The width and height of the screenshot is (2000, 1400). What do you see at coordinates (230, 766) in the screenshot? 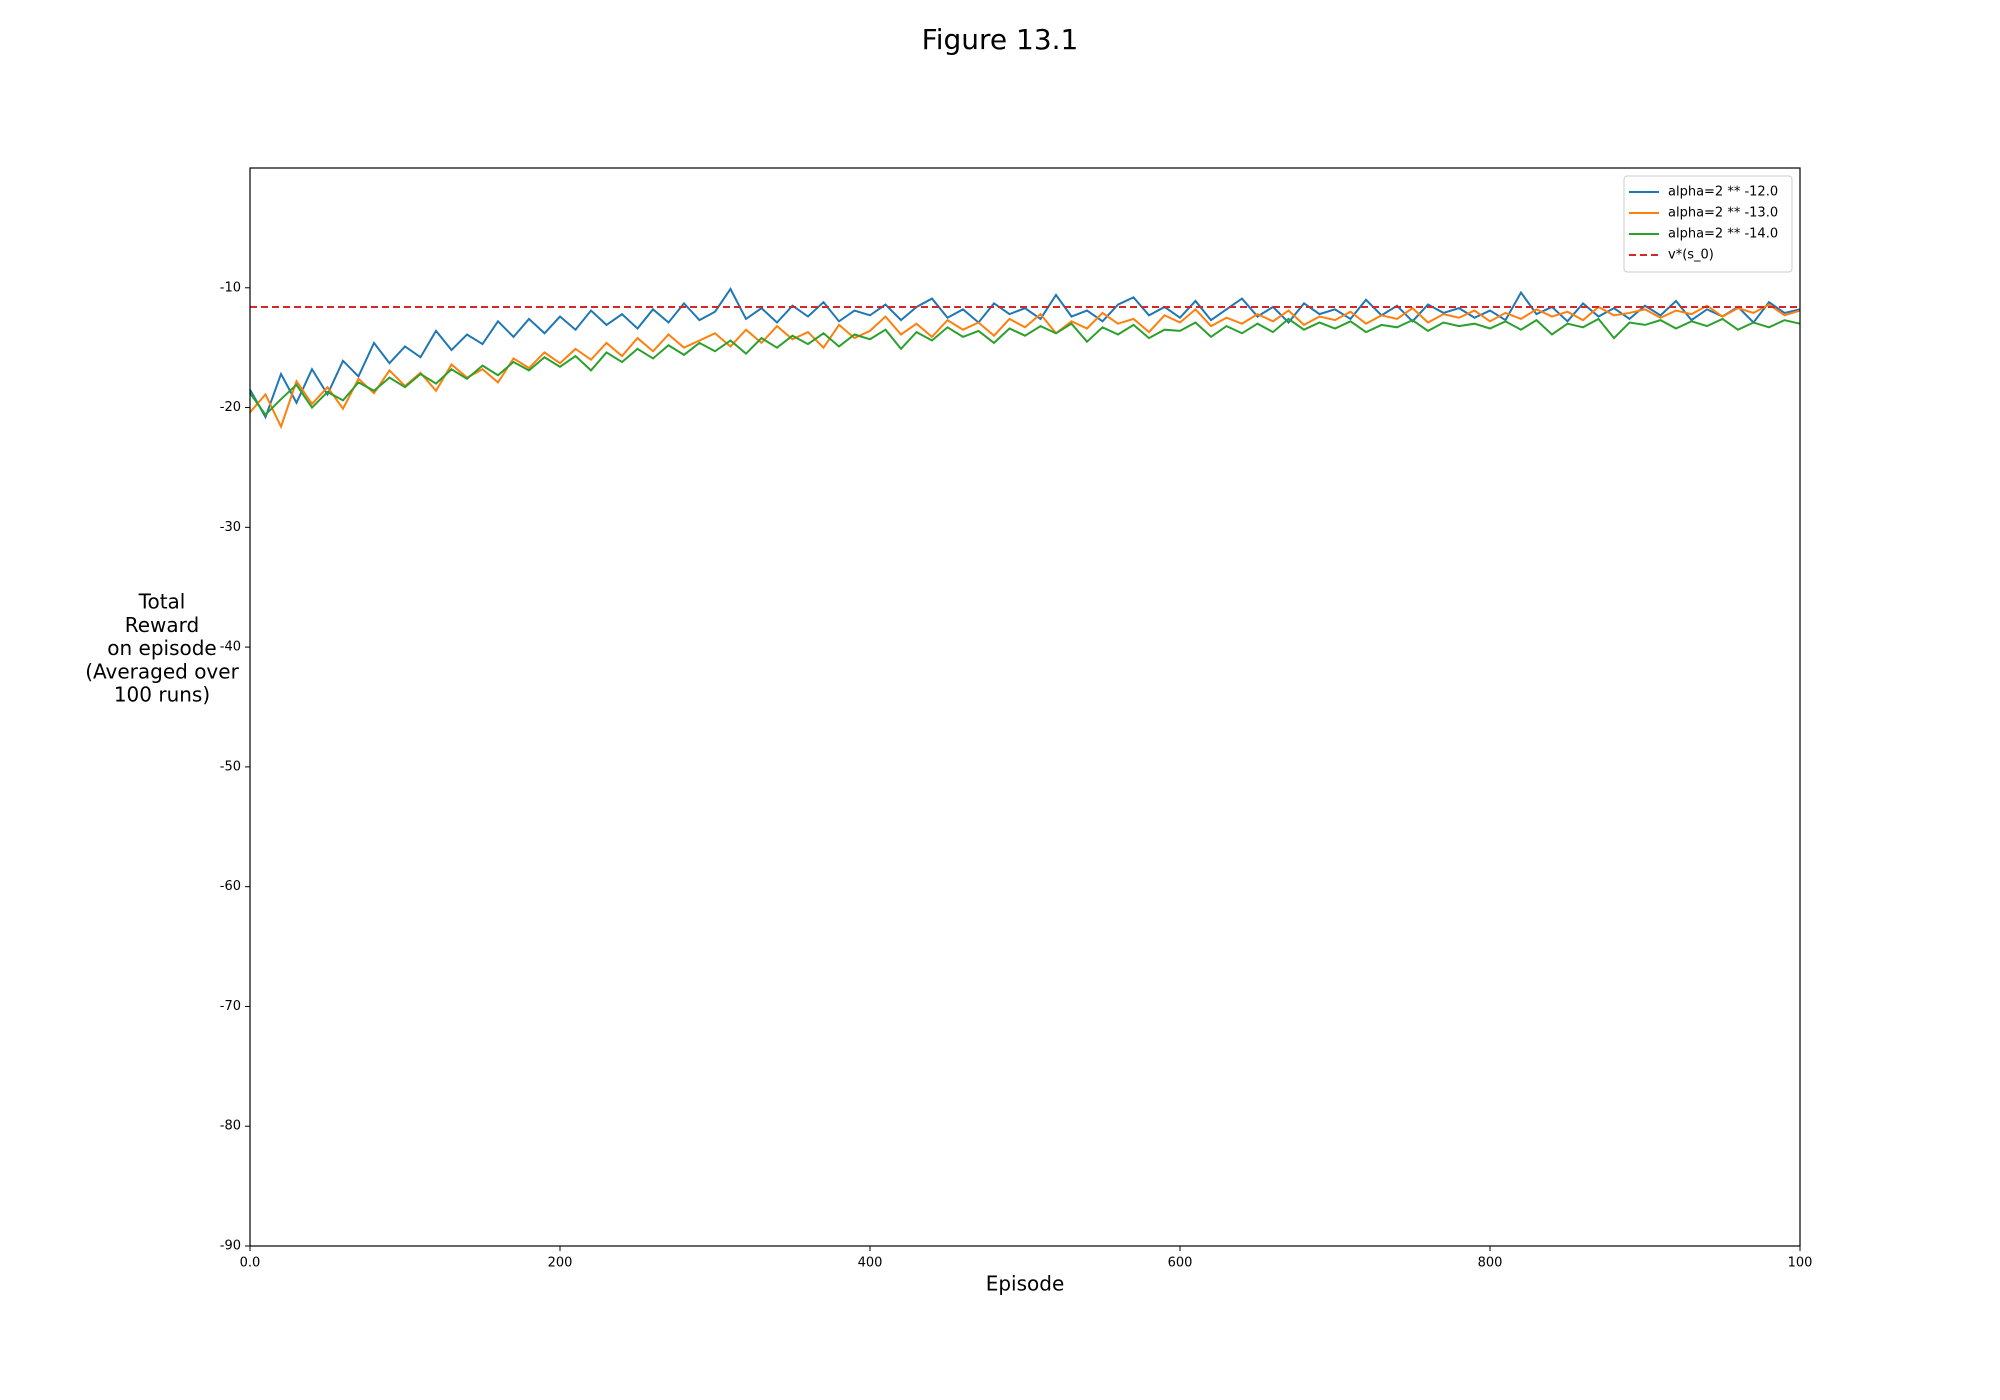
I see `y-tick-label: -50` at bounding box center [230, 766].